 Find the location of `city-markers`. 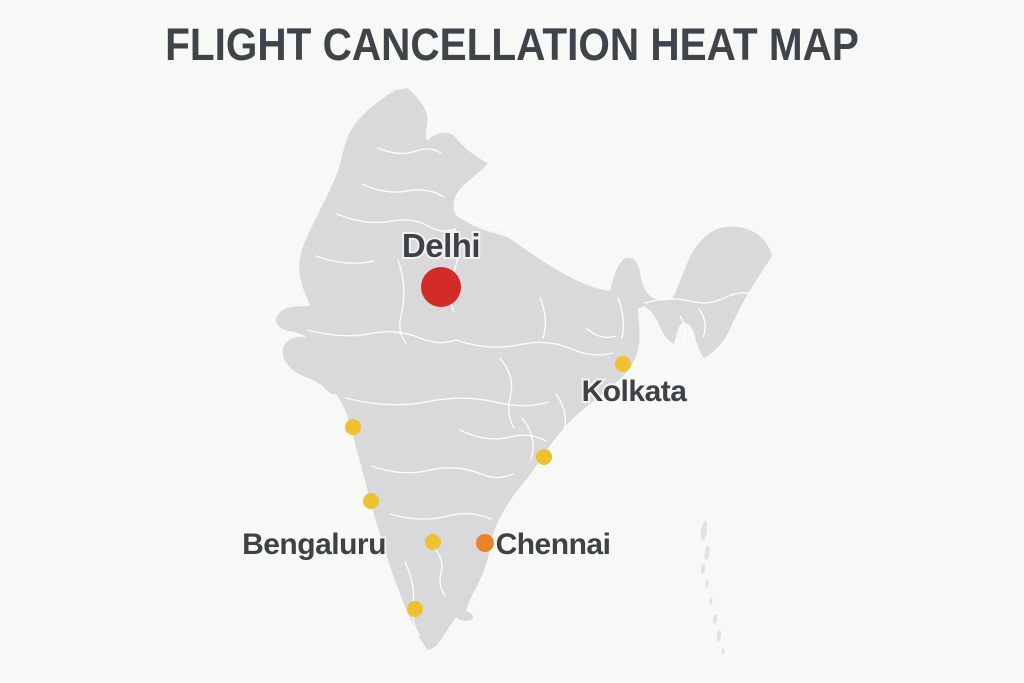

city-markers is located at coordinates (488, 442).